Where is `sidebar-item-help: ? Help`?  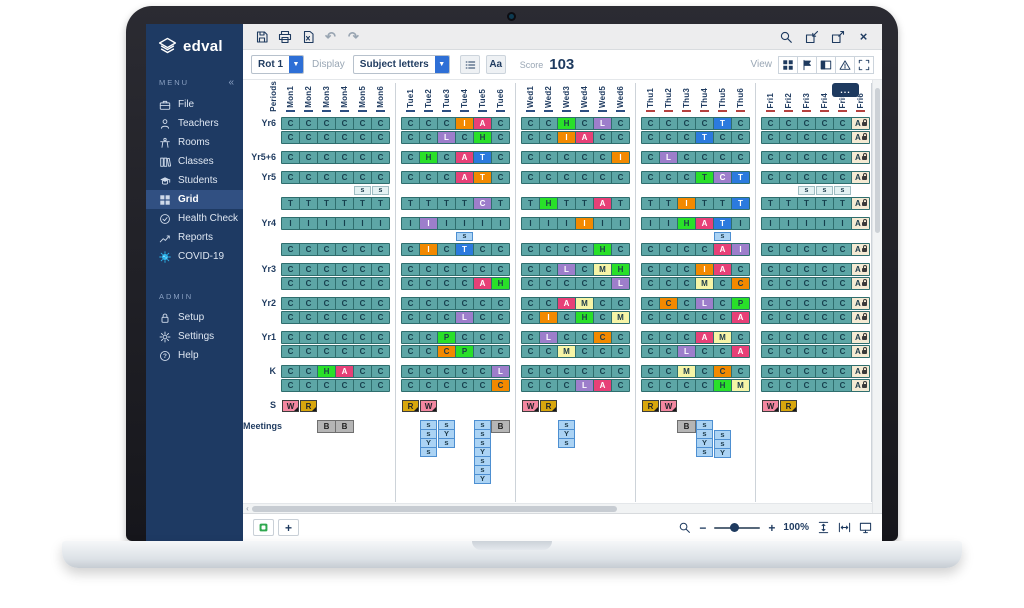
sidebar-item-help: ? Help is located at coordinates (194, 355).